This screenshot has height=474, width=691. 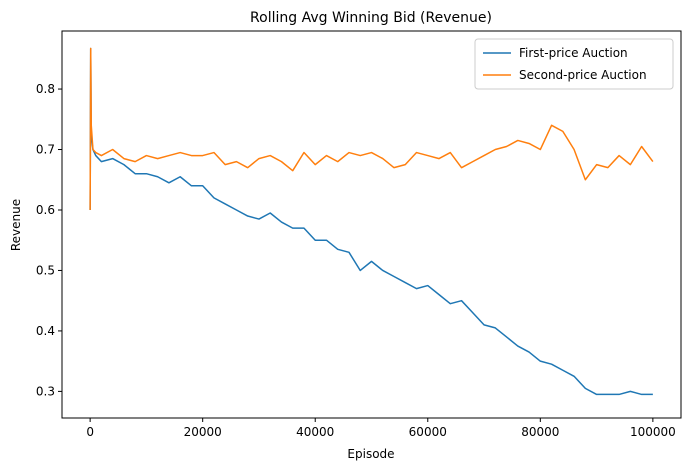 What do you see at coordinates (315, 432) in the screenshot?
I see `x-tick-label: 40000` at bounding box center [315, 432].